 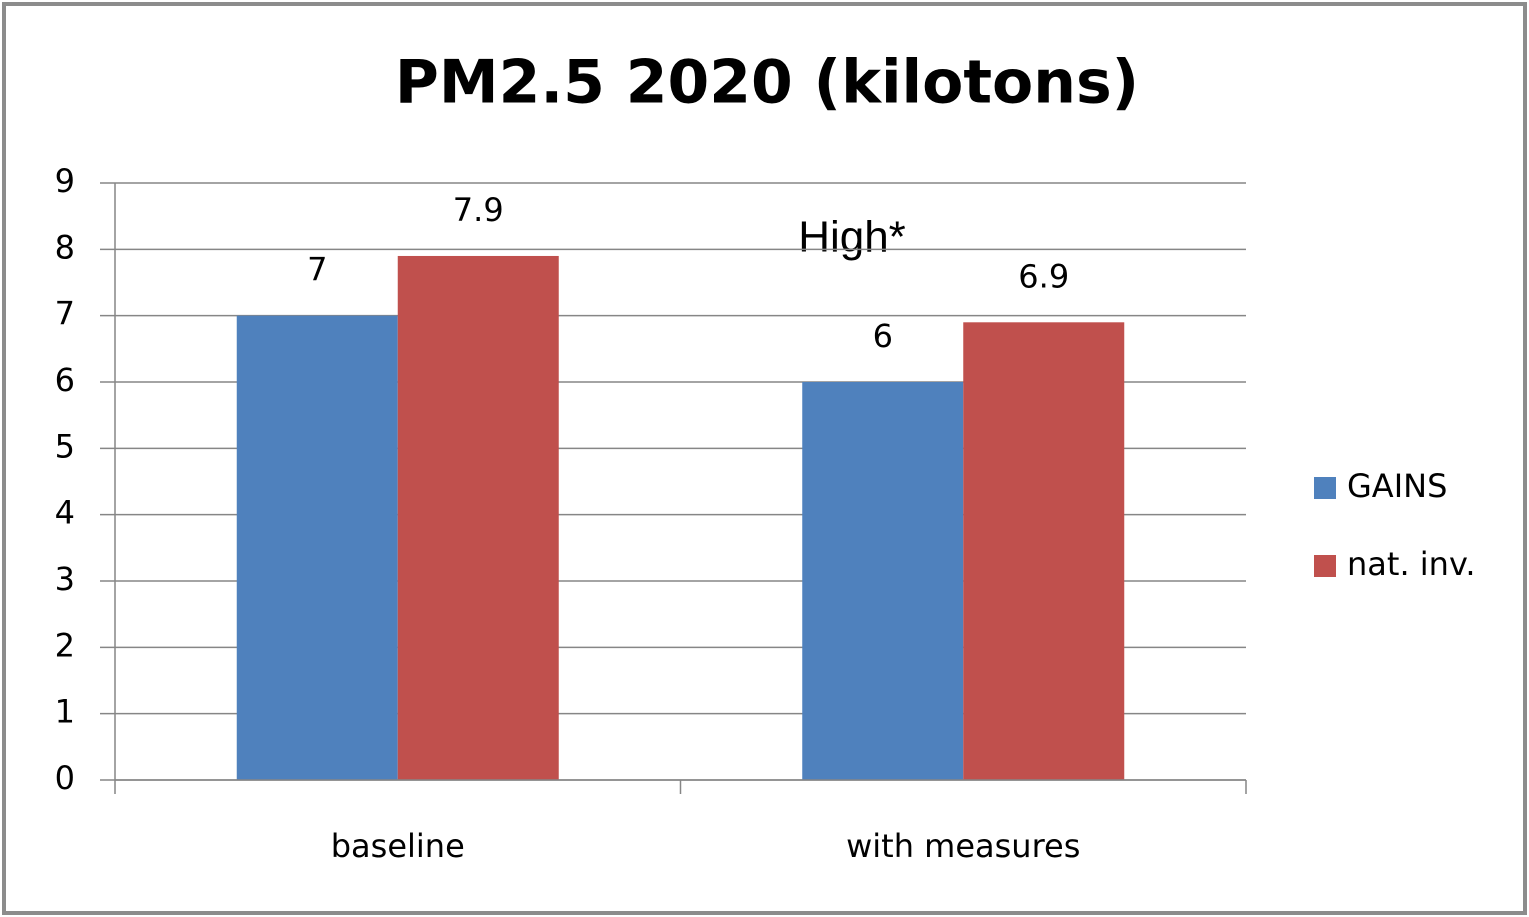 What do you see at coordinates (317, 270) in the screenshot?
I see `data-label: 7` at bounding box center [317, 270].